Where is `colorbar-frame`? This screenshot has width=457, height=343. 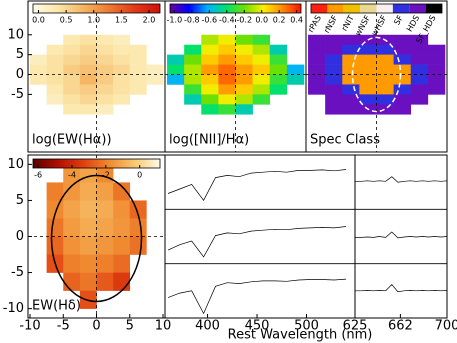
colorbar-frame is located at coordinates (376, 8).